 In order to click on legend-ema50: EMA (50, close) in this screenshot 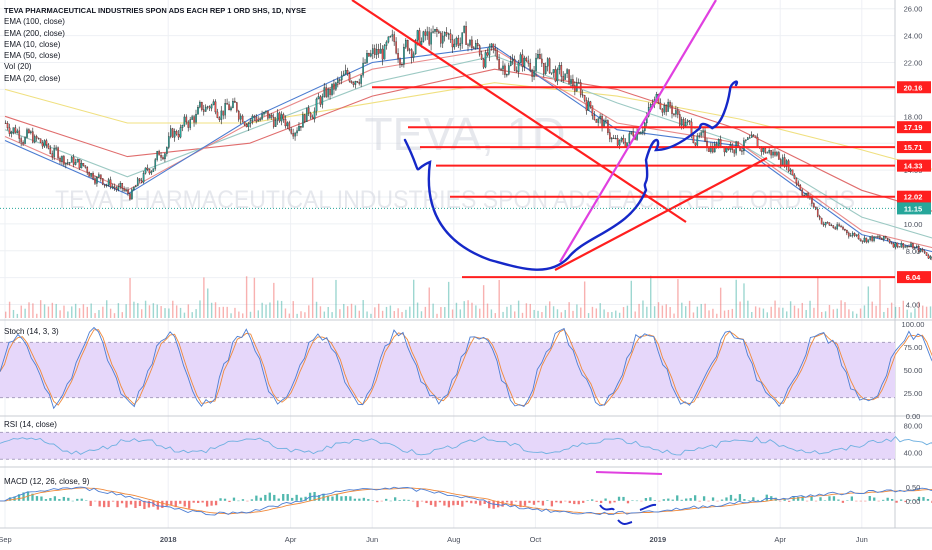, I will do `click(32, 56)`.